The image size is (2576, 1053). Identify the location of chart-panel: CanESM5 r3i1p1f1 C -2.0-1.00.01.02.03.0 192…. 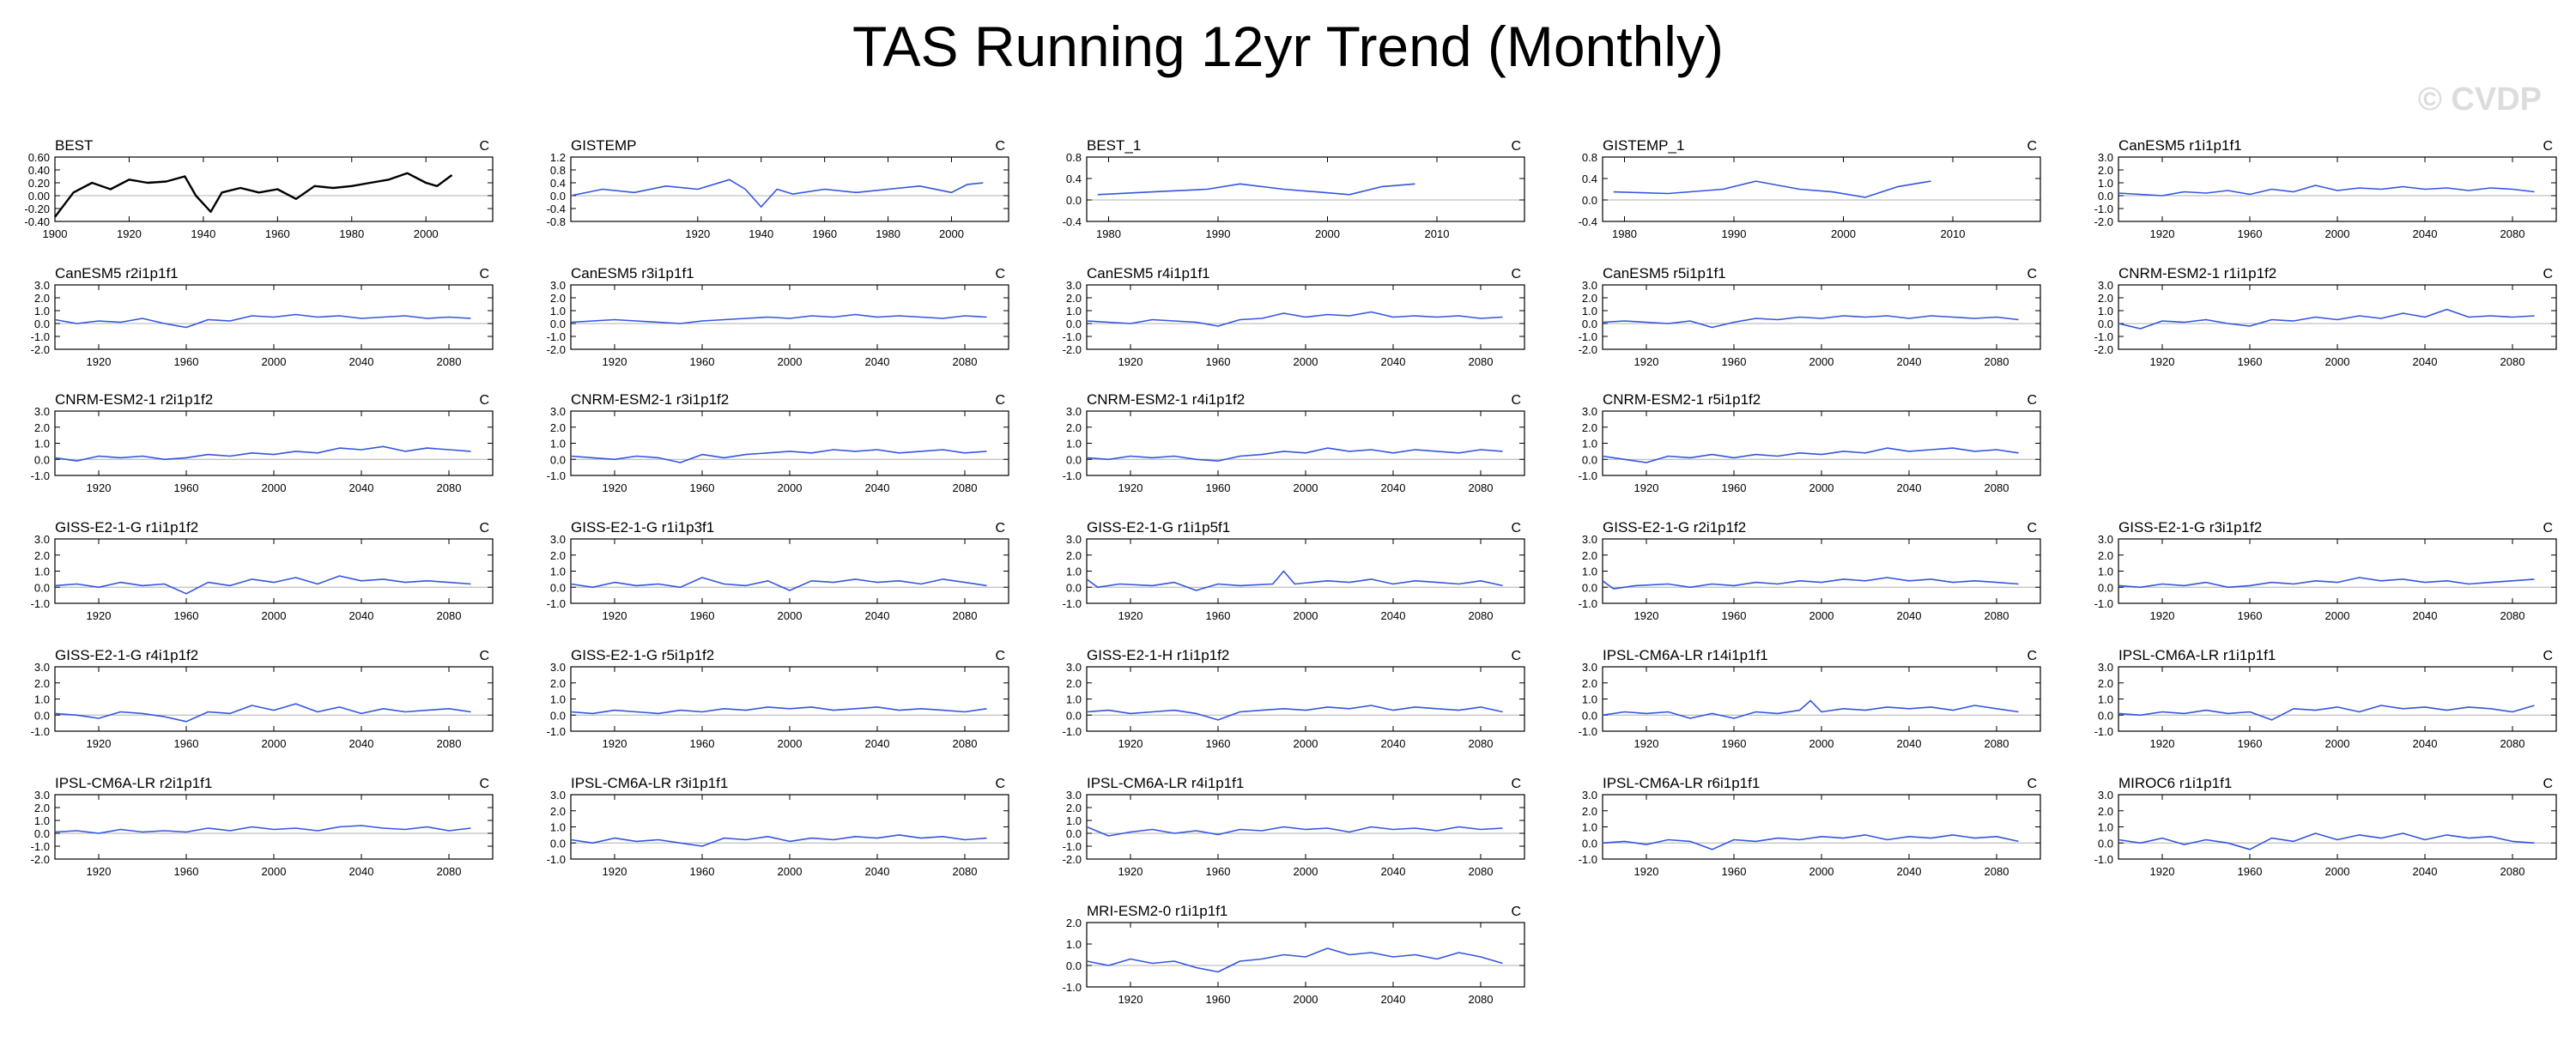
(778, 316).